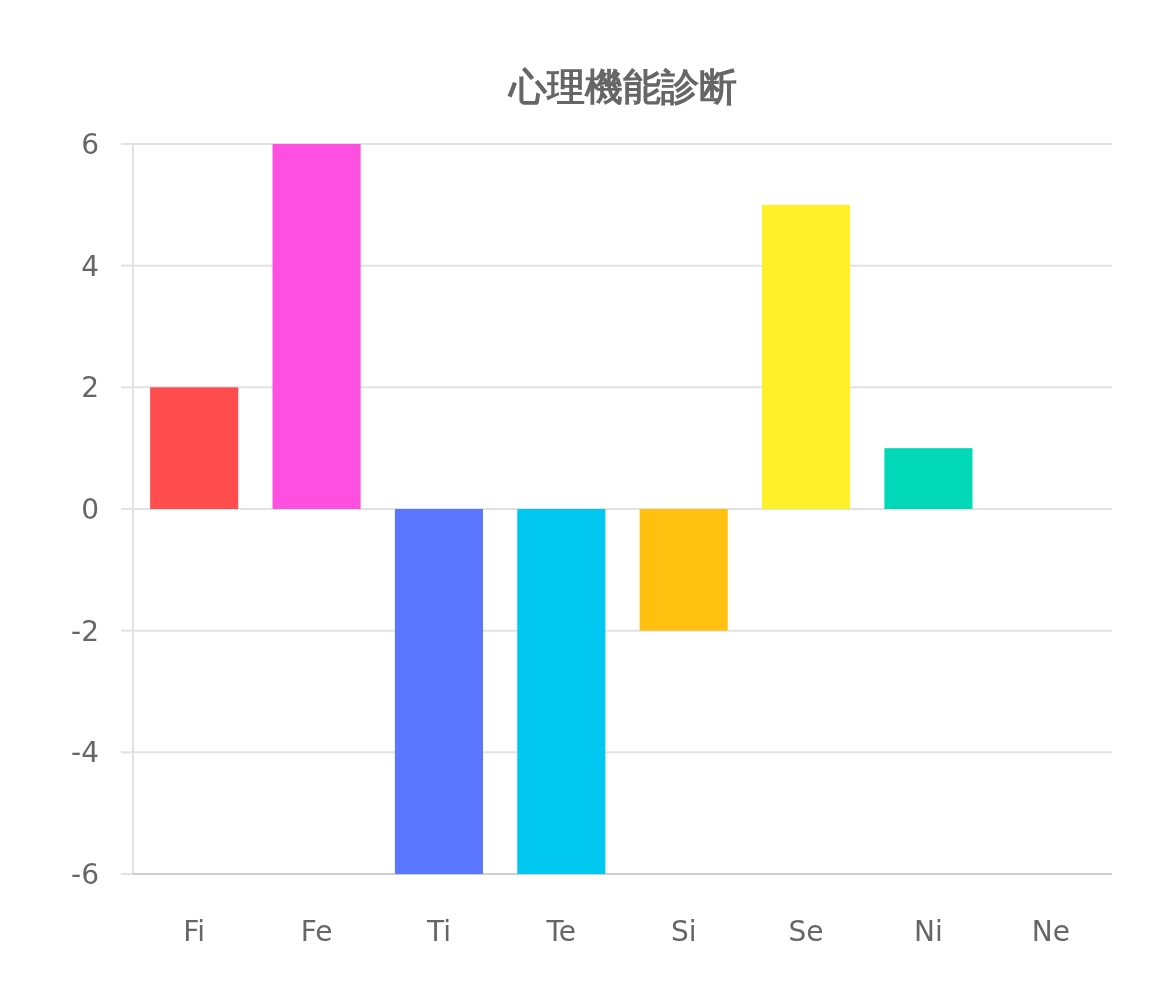  Describe the element at coordinates (561, 931) in the screenshot. I see `x-tick-label: Te` at that location.